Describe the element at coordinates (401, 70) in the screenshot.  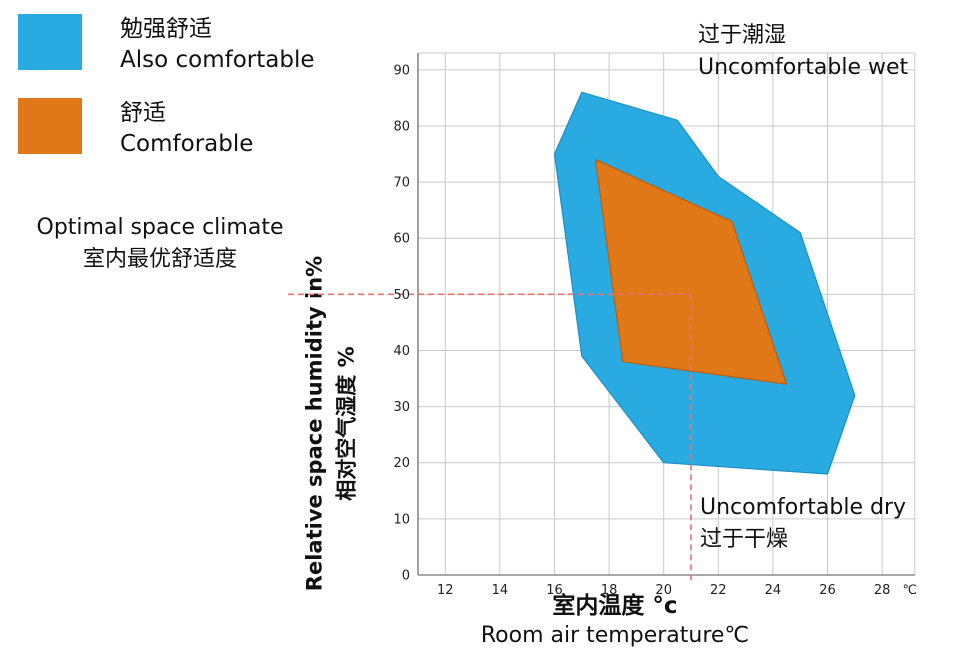
I see `svg-text: 90` at that location.